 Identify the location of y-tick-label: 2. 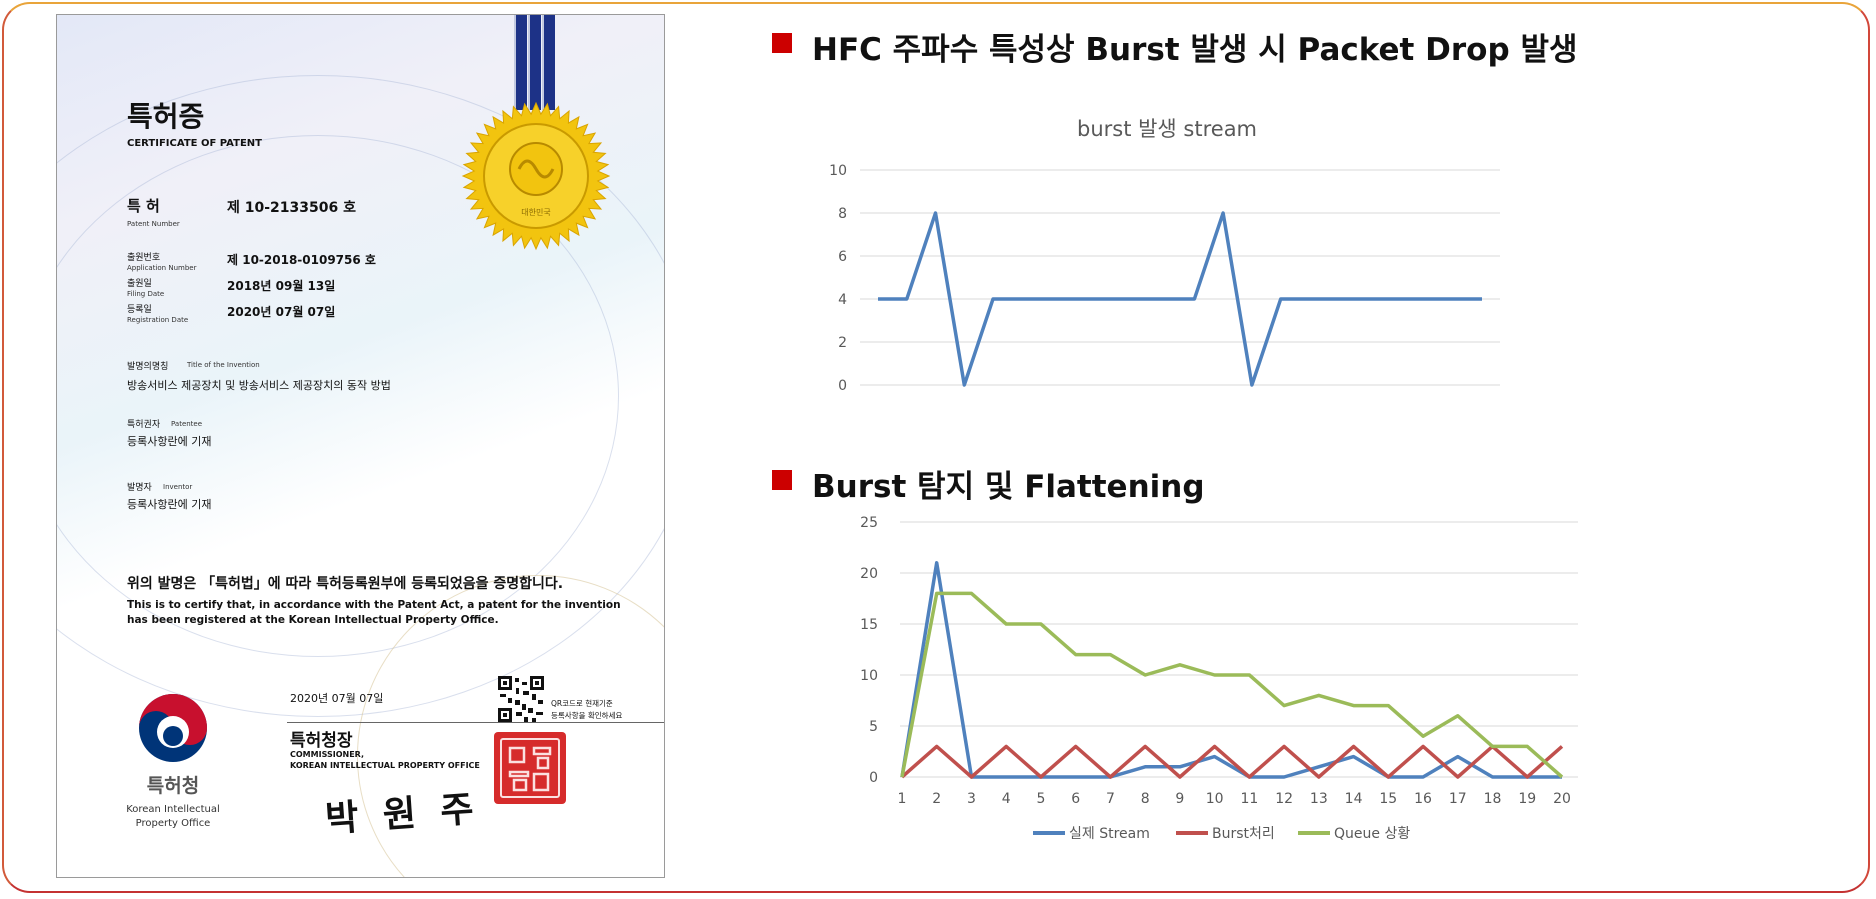
(842, 343).